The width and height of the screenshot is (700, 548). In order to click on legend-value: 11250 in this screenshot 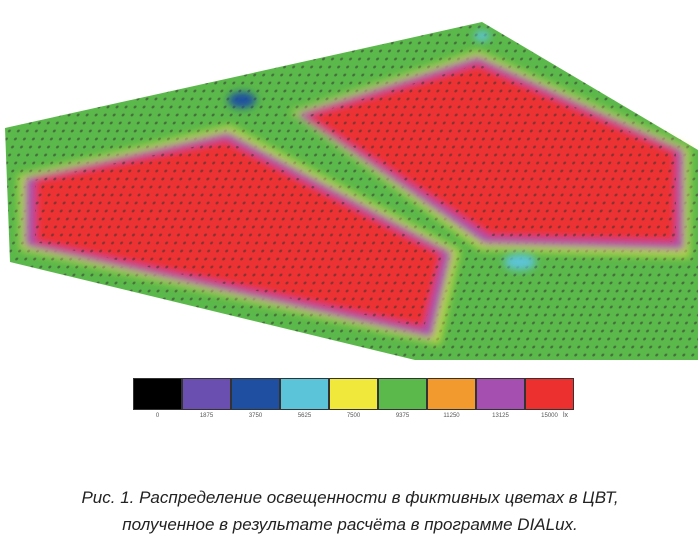, I will do `click(451, 416)`.